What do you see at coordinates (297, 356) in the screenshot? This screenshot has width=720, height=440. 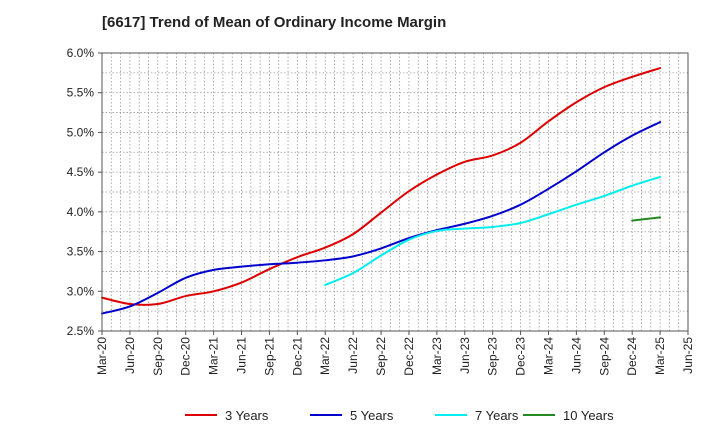 I see `x-tick-label: Dec-21` at bounding box center [297, 356].